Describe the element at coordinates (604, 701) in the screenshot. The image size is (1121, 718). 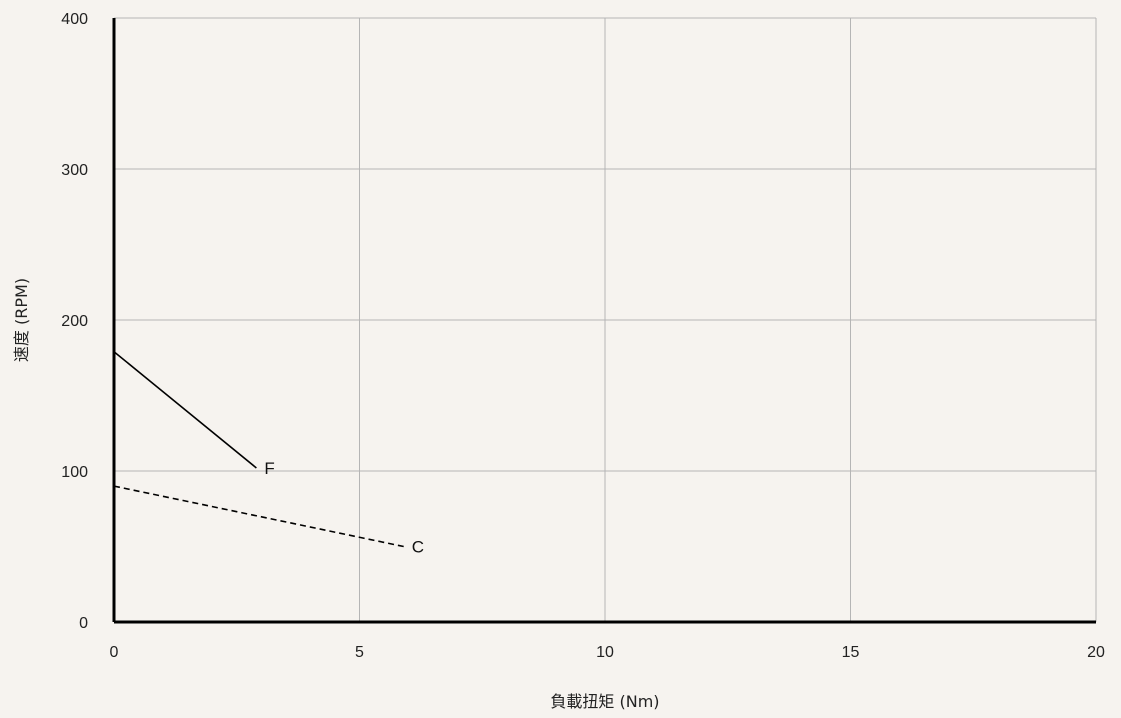
I see `x-axis-title: 負載扭矩 (Nm)` at that location.